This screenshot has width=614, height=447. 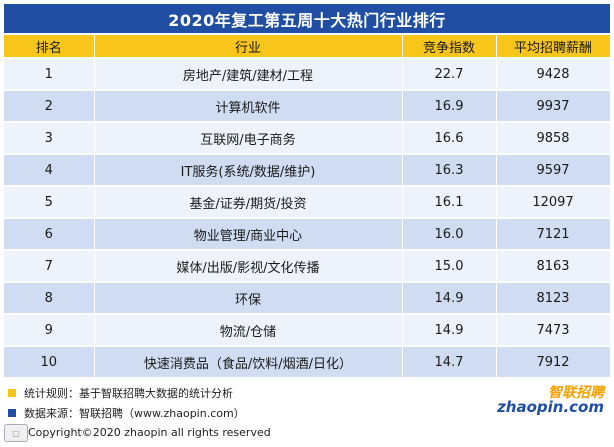 I want to click on cell-avg-salary: 7473, so click(x=553, y=329).